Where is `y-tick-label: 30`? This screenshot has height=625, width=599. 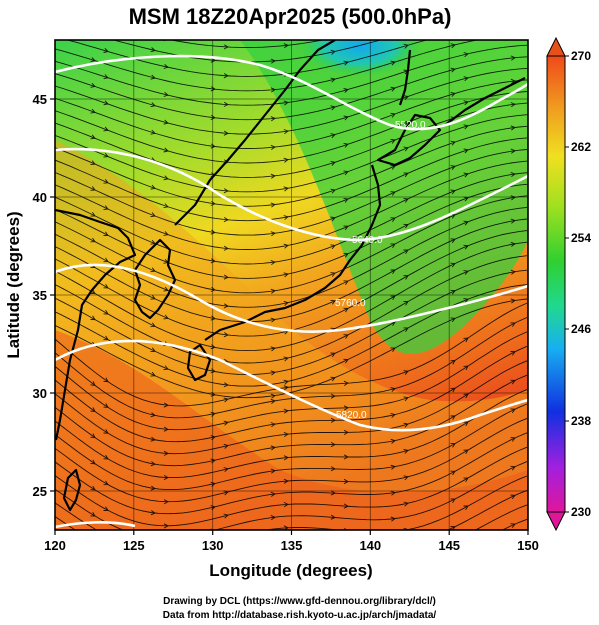
y-tick-label: 30 is located at coordinates (40, 393).